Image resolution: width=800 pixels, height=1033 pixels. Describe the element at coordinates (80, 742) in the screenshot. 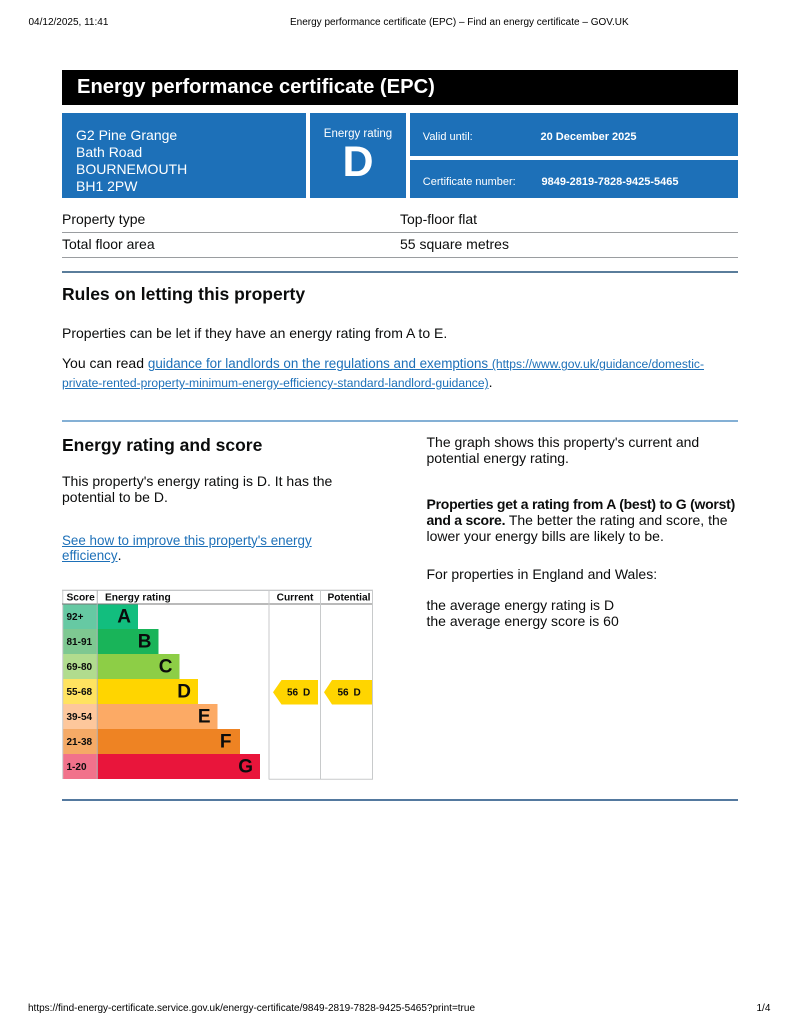

I see `svg-text: 21-38` at that location.